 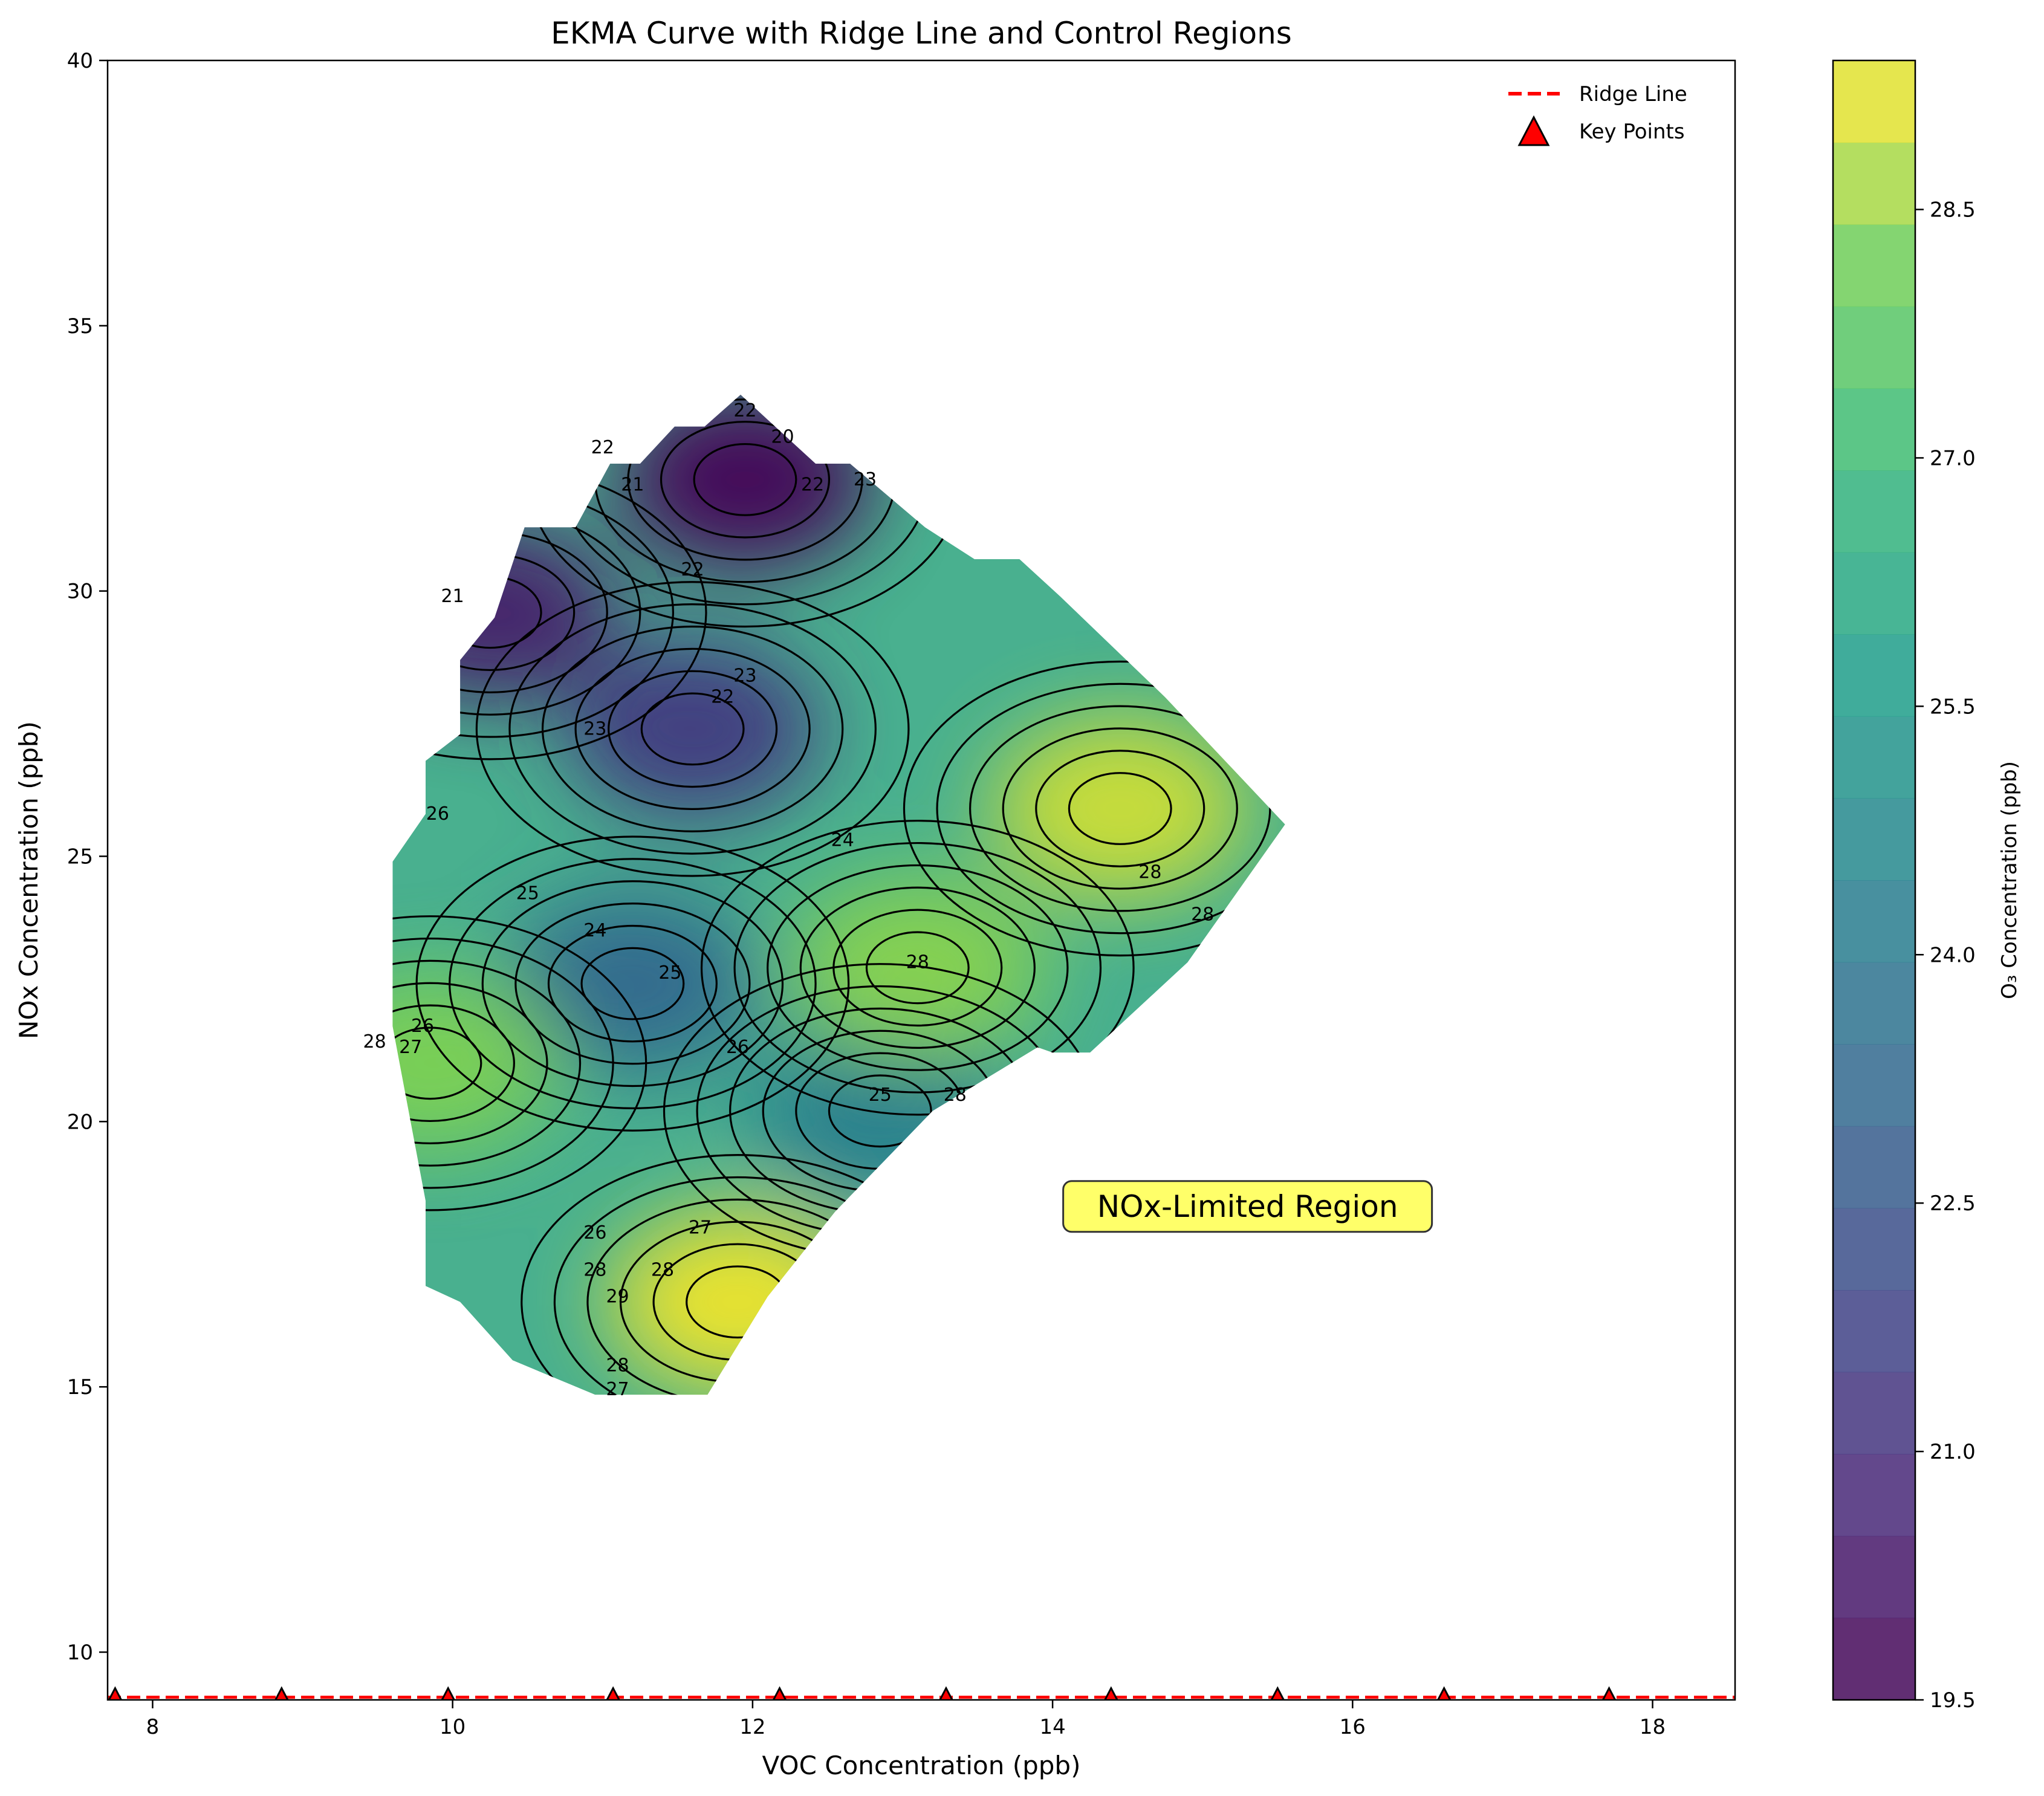 I want to click on x-tick-label-2: 12, so click(x=752, y=1727).